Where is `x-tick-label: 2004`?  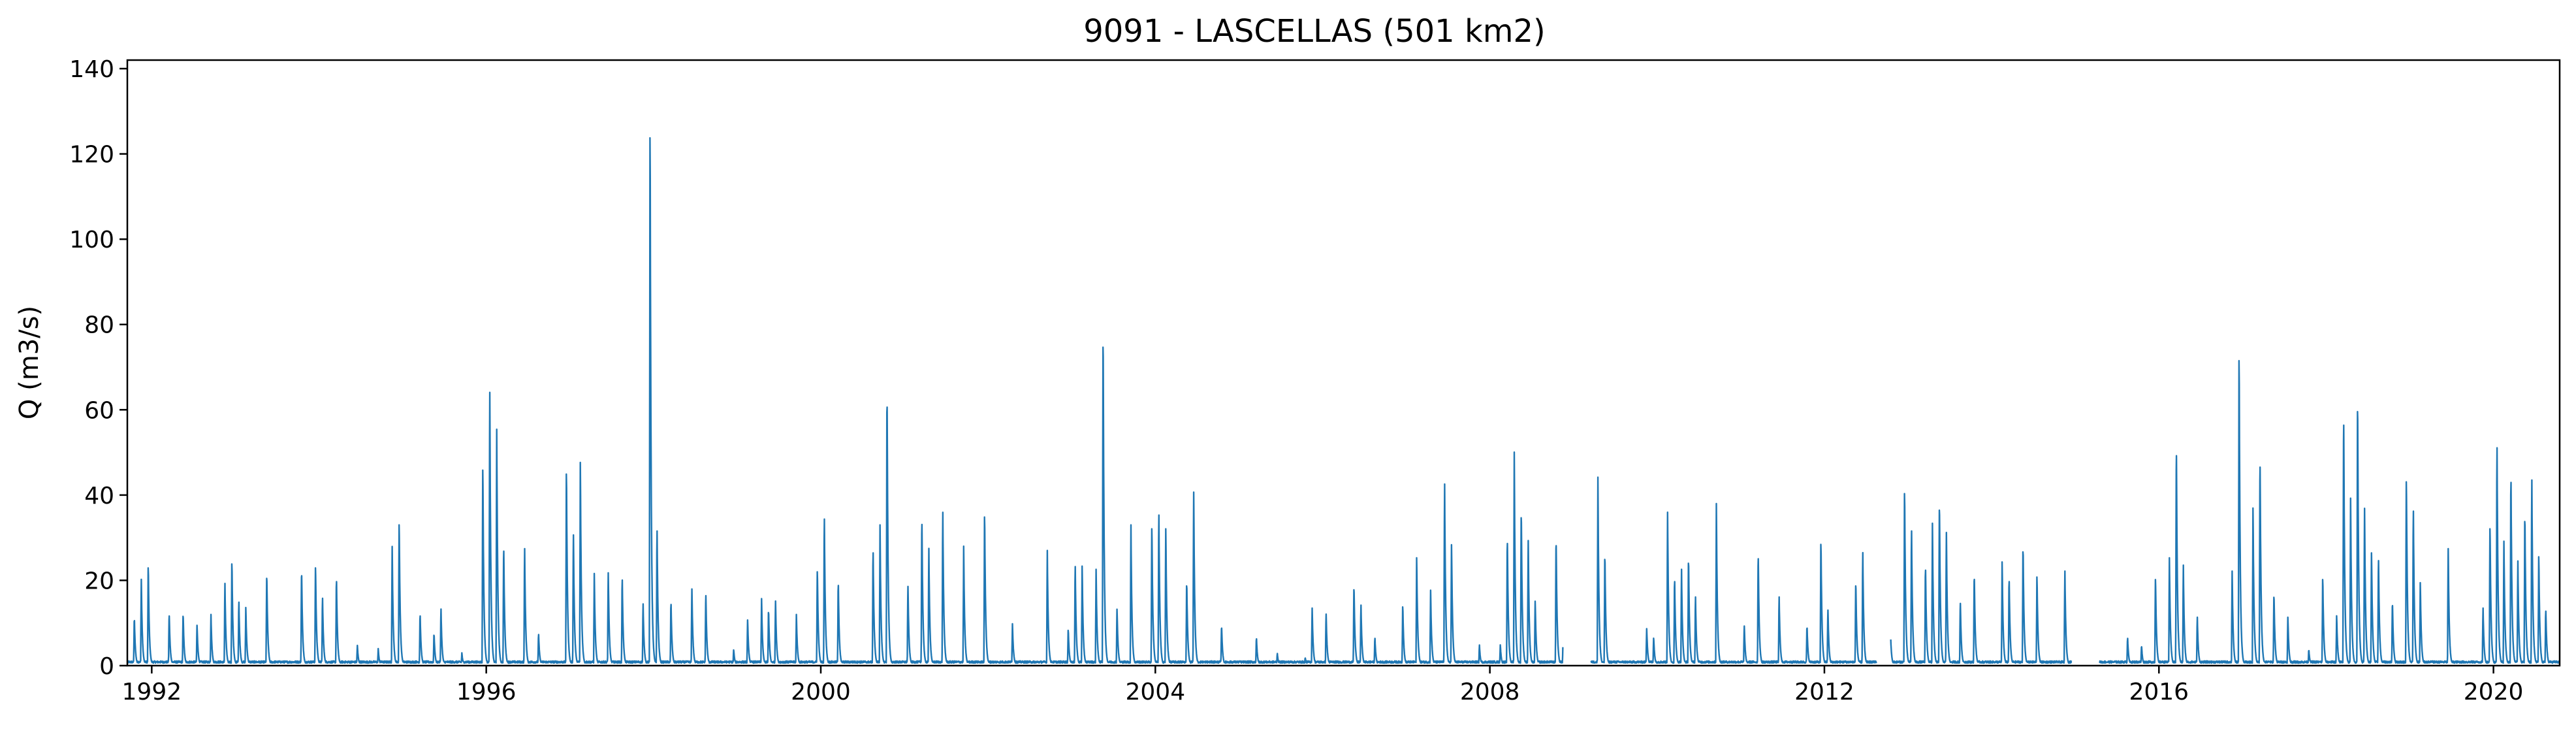 x-tick-label: 2004 is located at coordinates (1156, 692).